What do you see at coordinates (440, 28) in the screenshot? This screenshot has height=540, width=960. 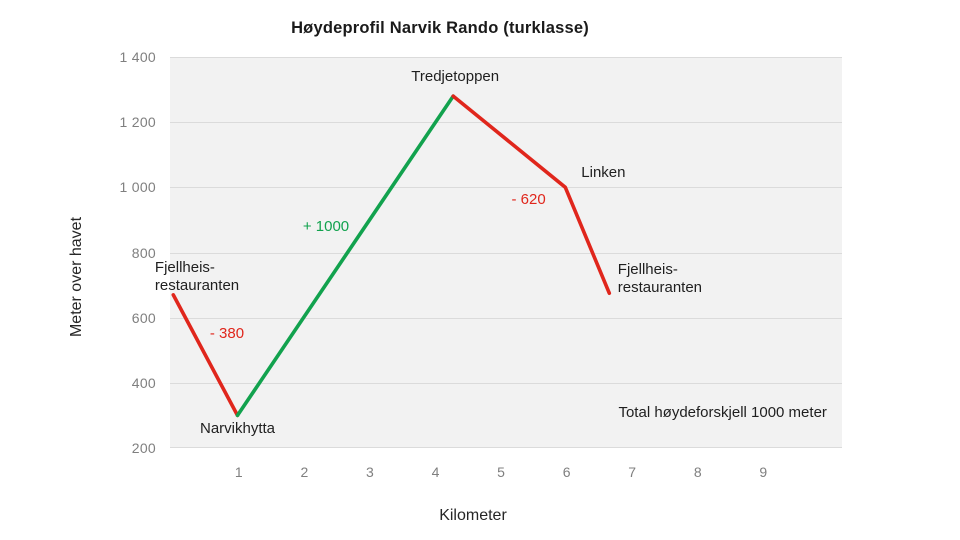 I see `chart-title: Høydeprofil Narvik Rando (turklasse)` at bounding box center [440, 28].